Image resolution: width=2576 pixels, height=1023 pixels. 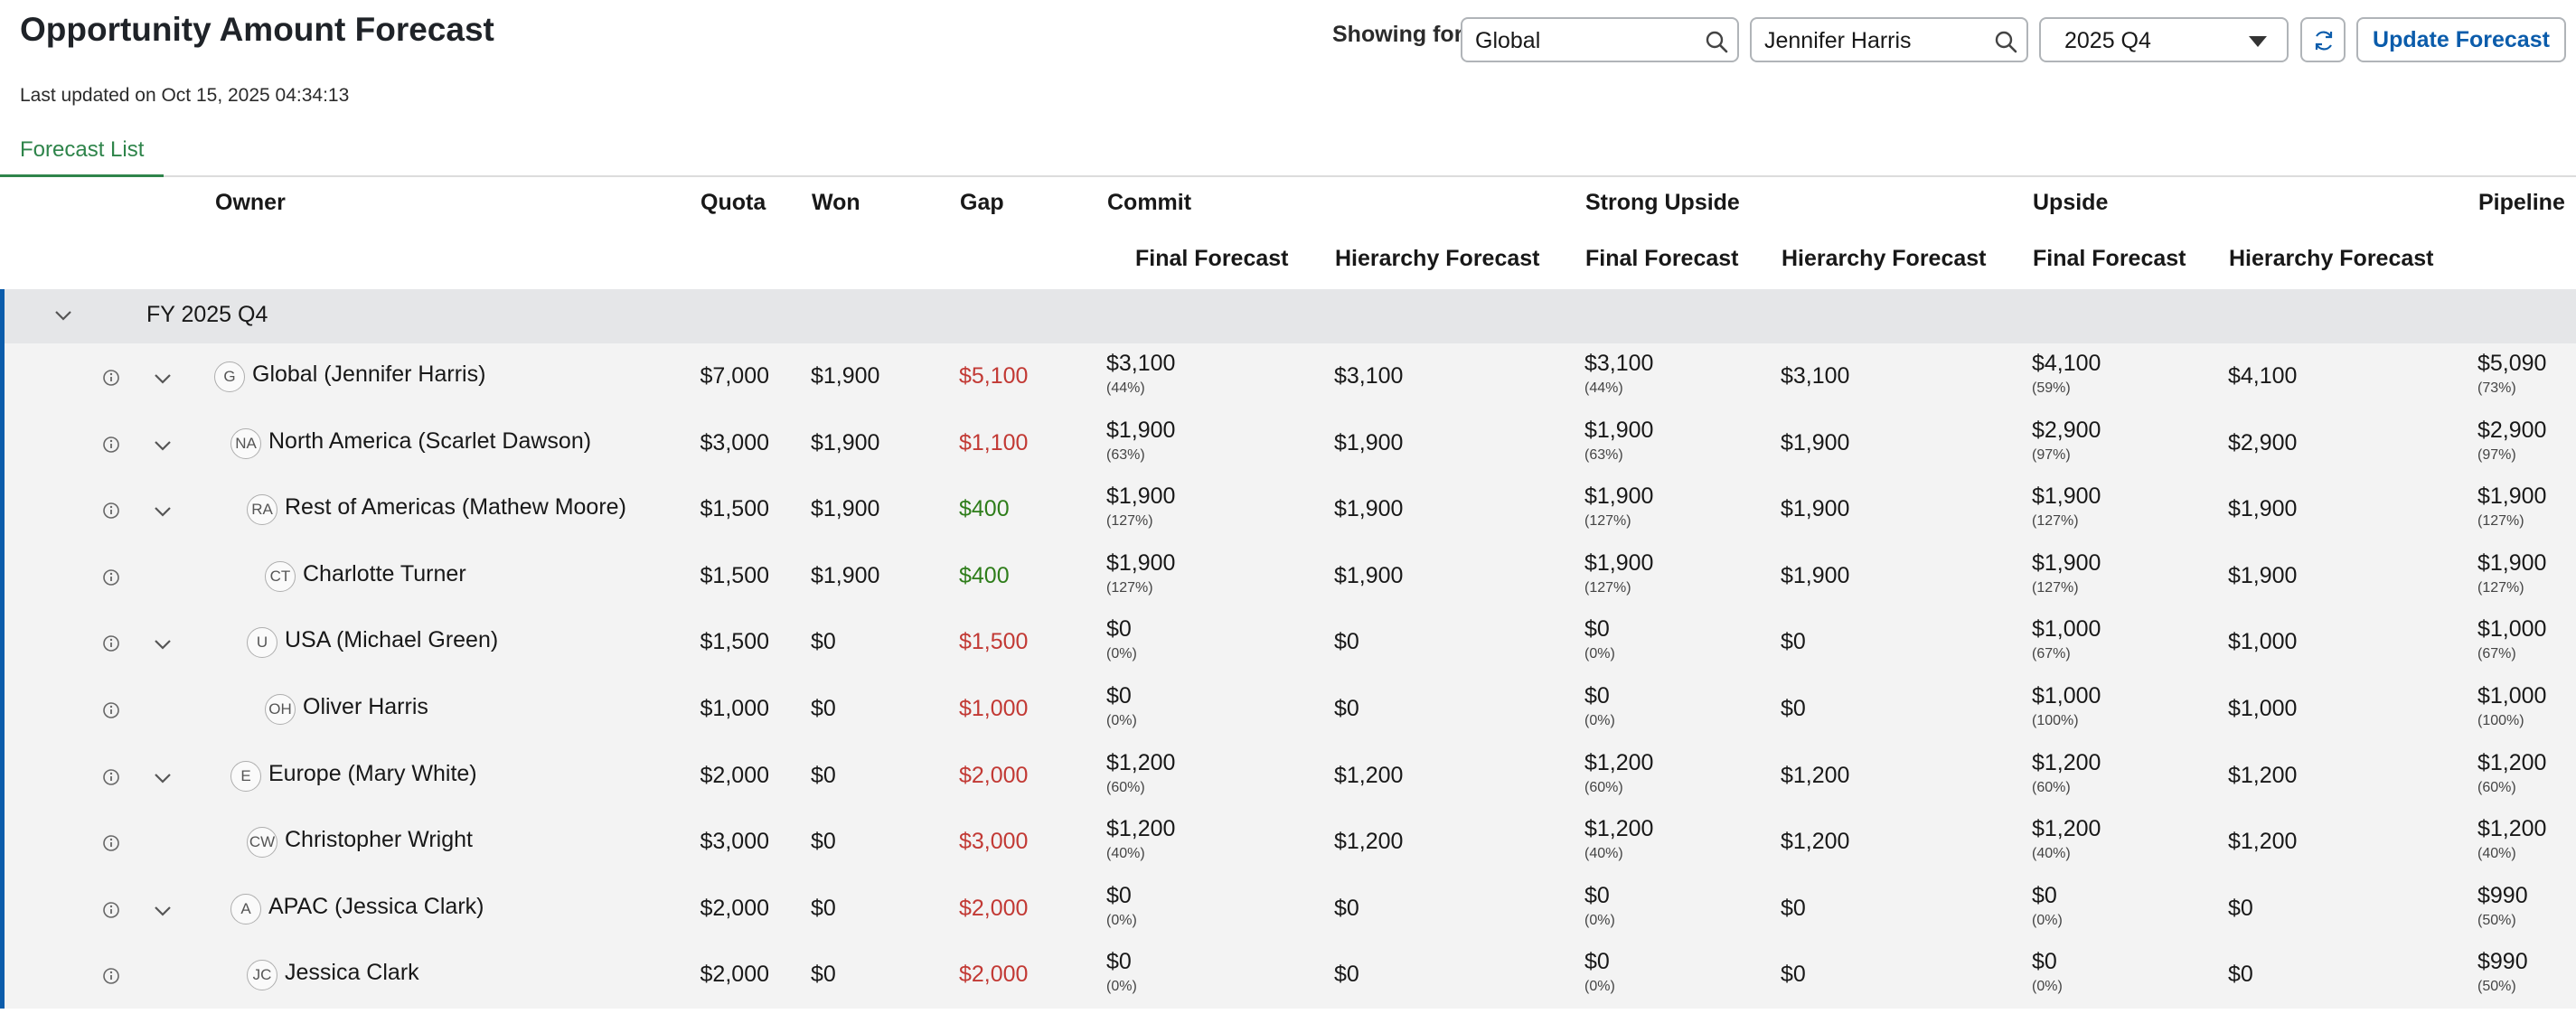 What do you see at coordinates (2110, 258) in the screenshot?
I see `column-header-upside-final: Final Forecast` at bounding box center [2110, 258].